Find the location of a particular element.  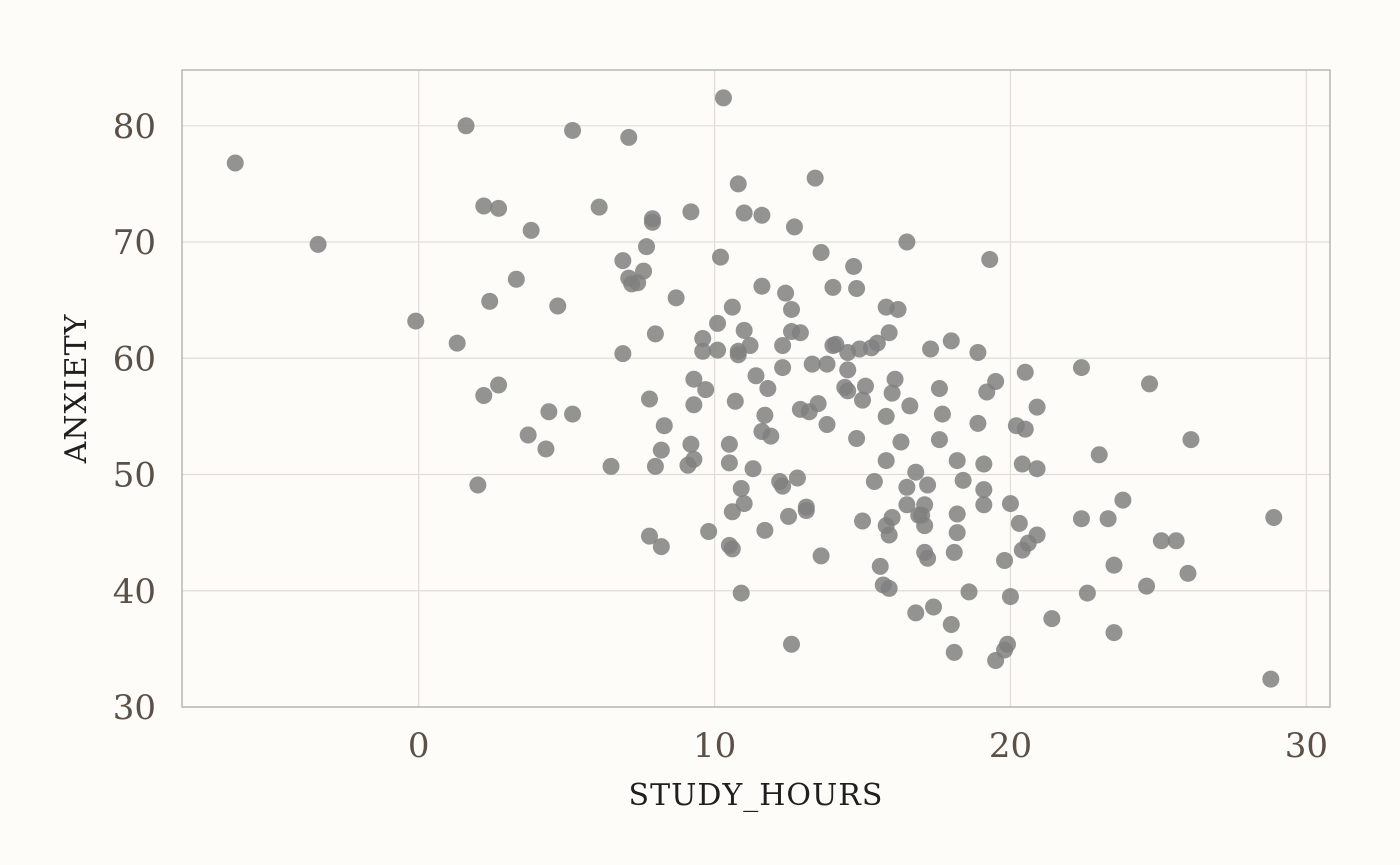

x-tick-label: 0 is located at coordinates (419, 746).